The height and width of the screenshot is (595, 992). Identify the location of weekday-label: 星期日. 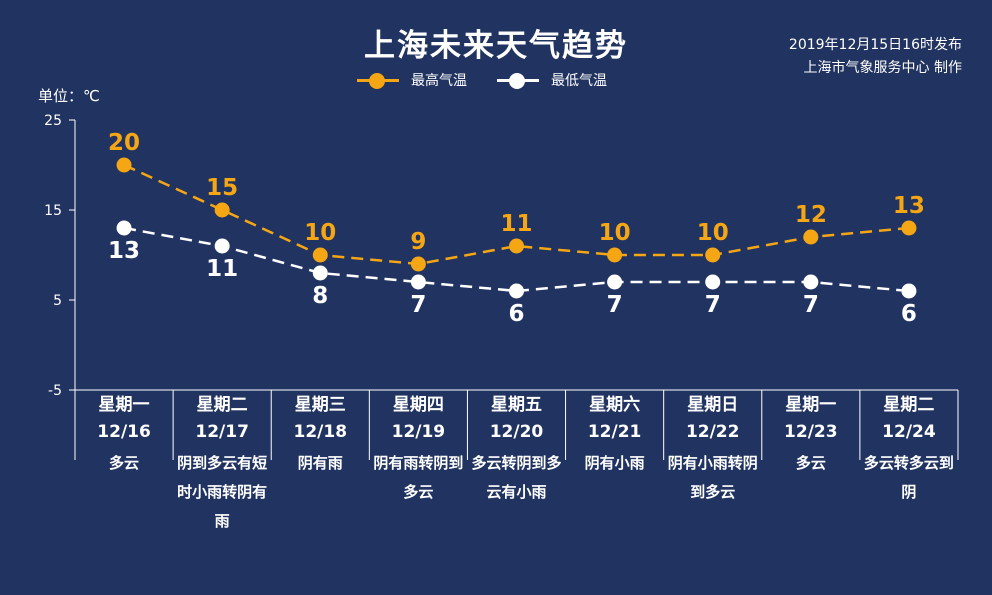
(713, 405).